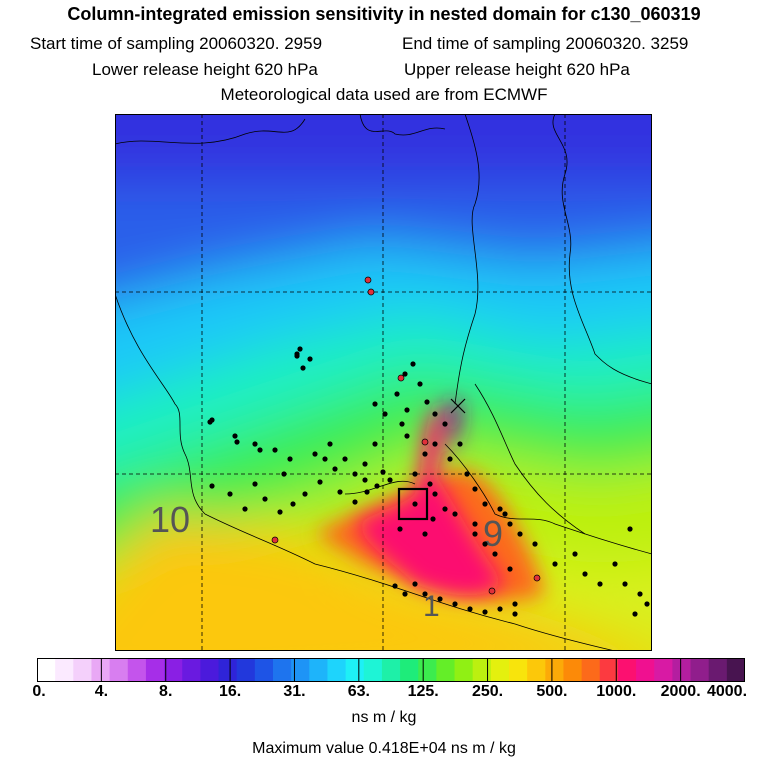 The width and height of the screenshot is (768, 768). Describe the element at coordinates (384, 748) in the screenshot. I see `maximum-value-label: Maximum value 0.418E+04 ns m / kg` at that location.